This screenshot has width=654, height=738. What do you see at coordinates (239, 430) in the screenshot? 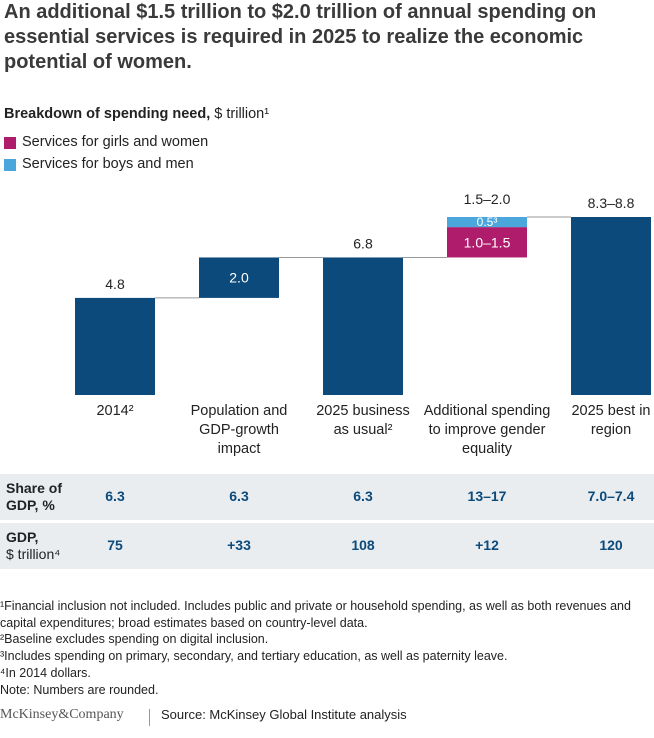
I see `x-tick-label: Population and GDP-growth impact` at bounding box center [239, 430].